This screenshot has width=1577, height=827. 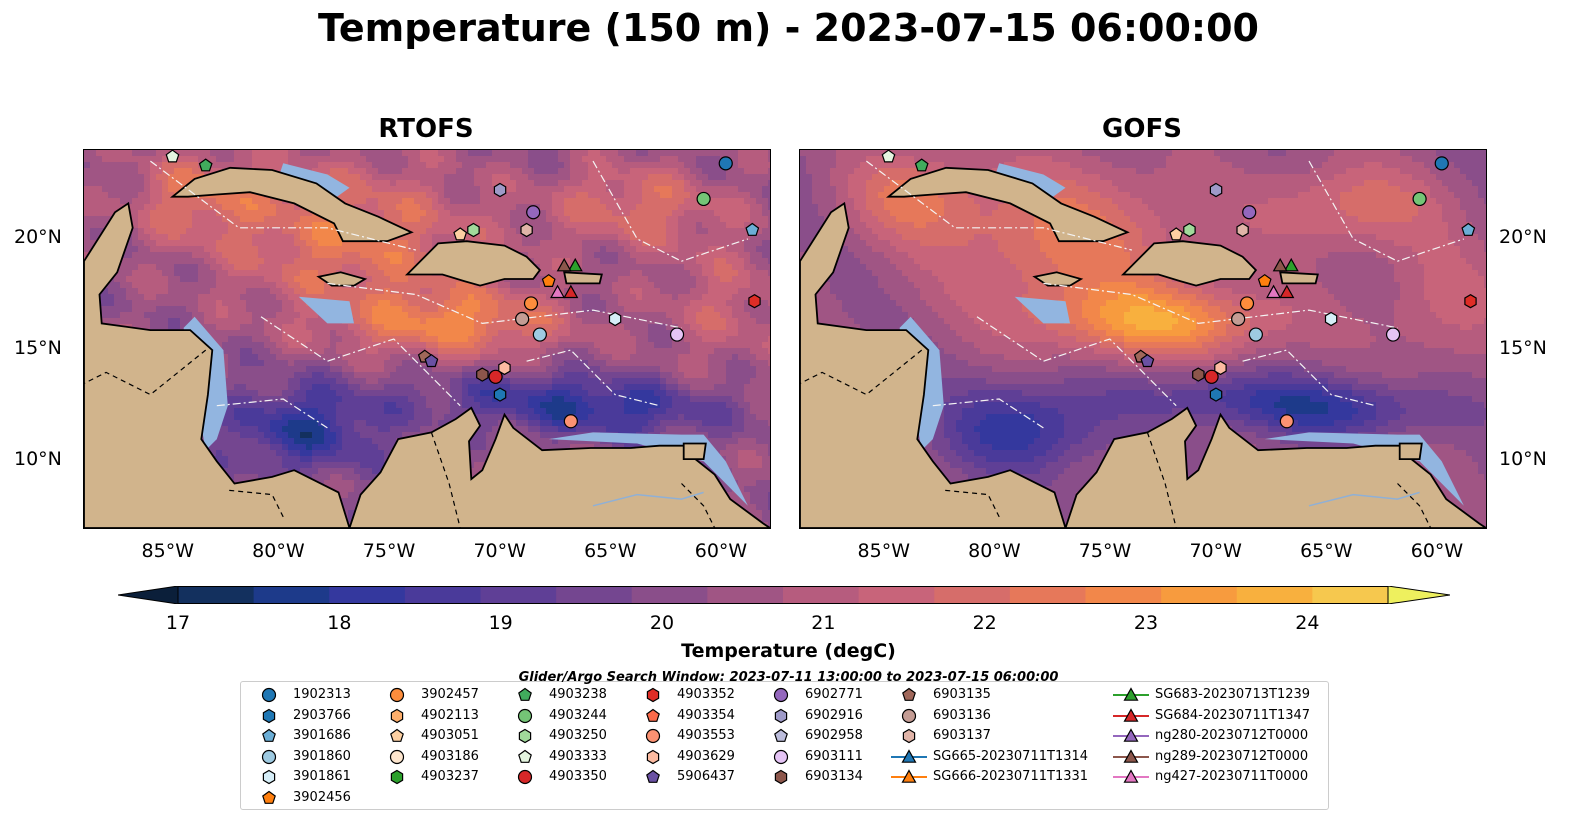 I want to click on river, so click(x=1364, y=499).